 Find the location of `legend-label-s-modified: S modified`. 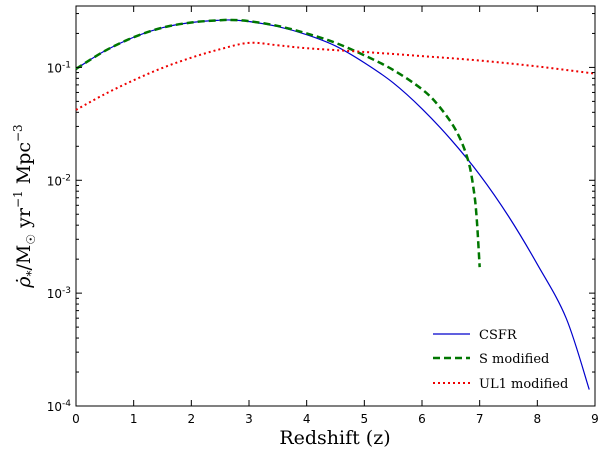

legend-label-s-modified: S modified is located at coordinates (514, 359).